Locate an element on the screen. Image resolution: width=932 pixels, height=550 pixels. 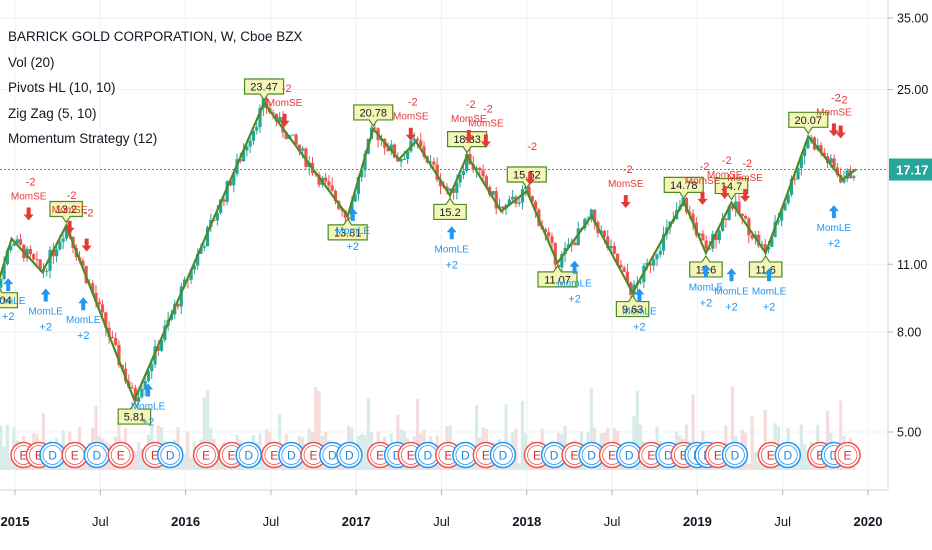
symbol-title: BARRICK GOLD CORPORATION, W, Cboe BZX is located at coordinates (155, 36).